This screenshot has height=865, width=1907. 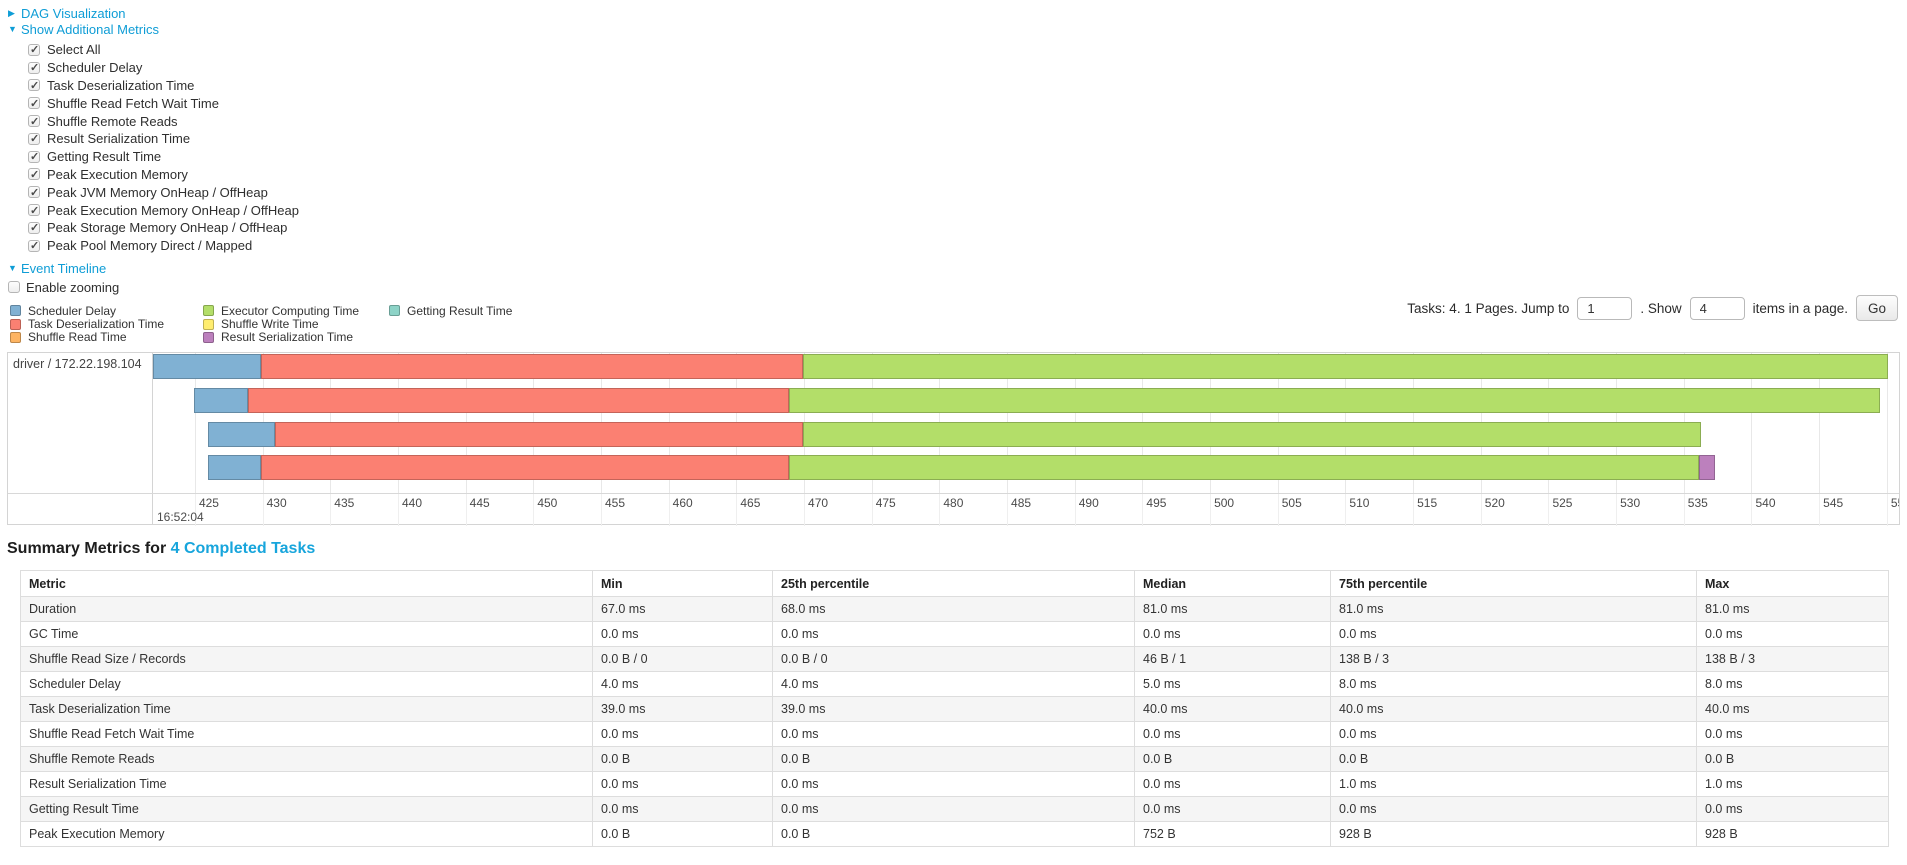 What do you see at coordinates (1833, 503) in the screenshot?
I see `axis-tick-label: 545` at bounding box center [1833, 503].